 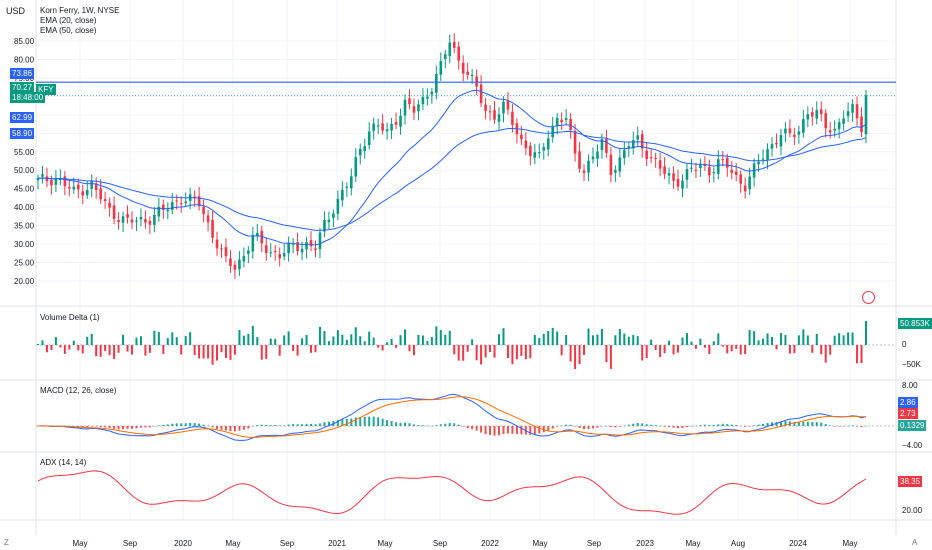 What do you see at coordinates (63, 462) in the screenshot?
I see `adx-title: ADX (14, 14)` at bounding box center [63, 462].